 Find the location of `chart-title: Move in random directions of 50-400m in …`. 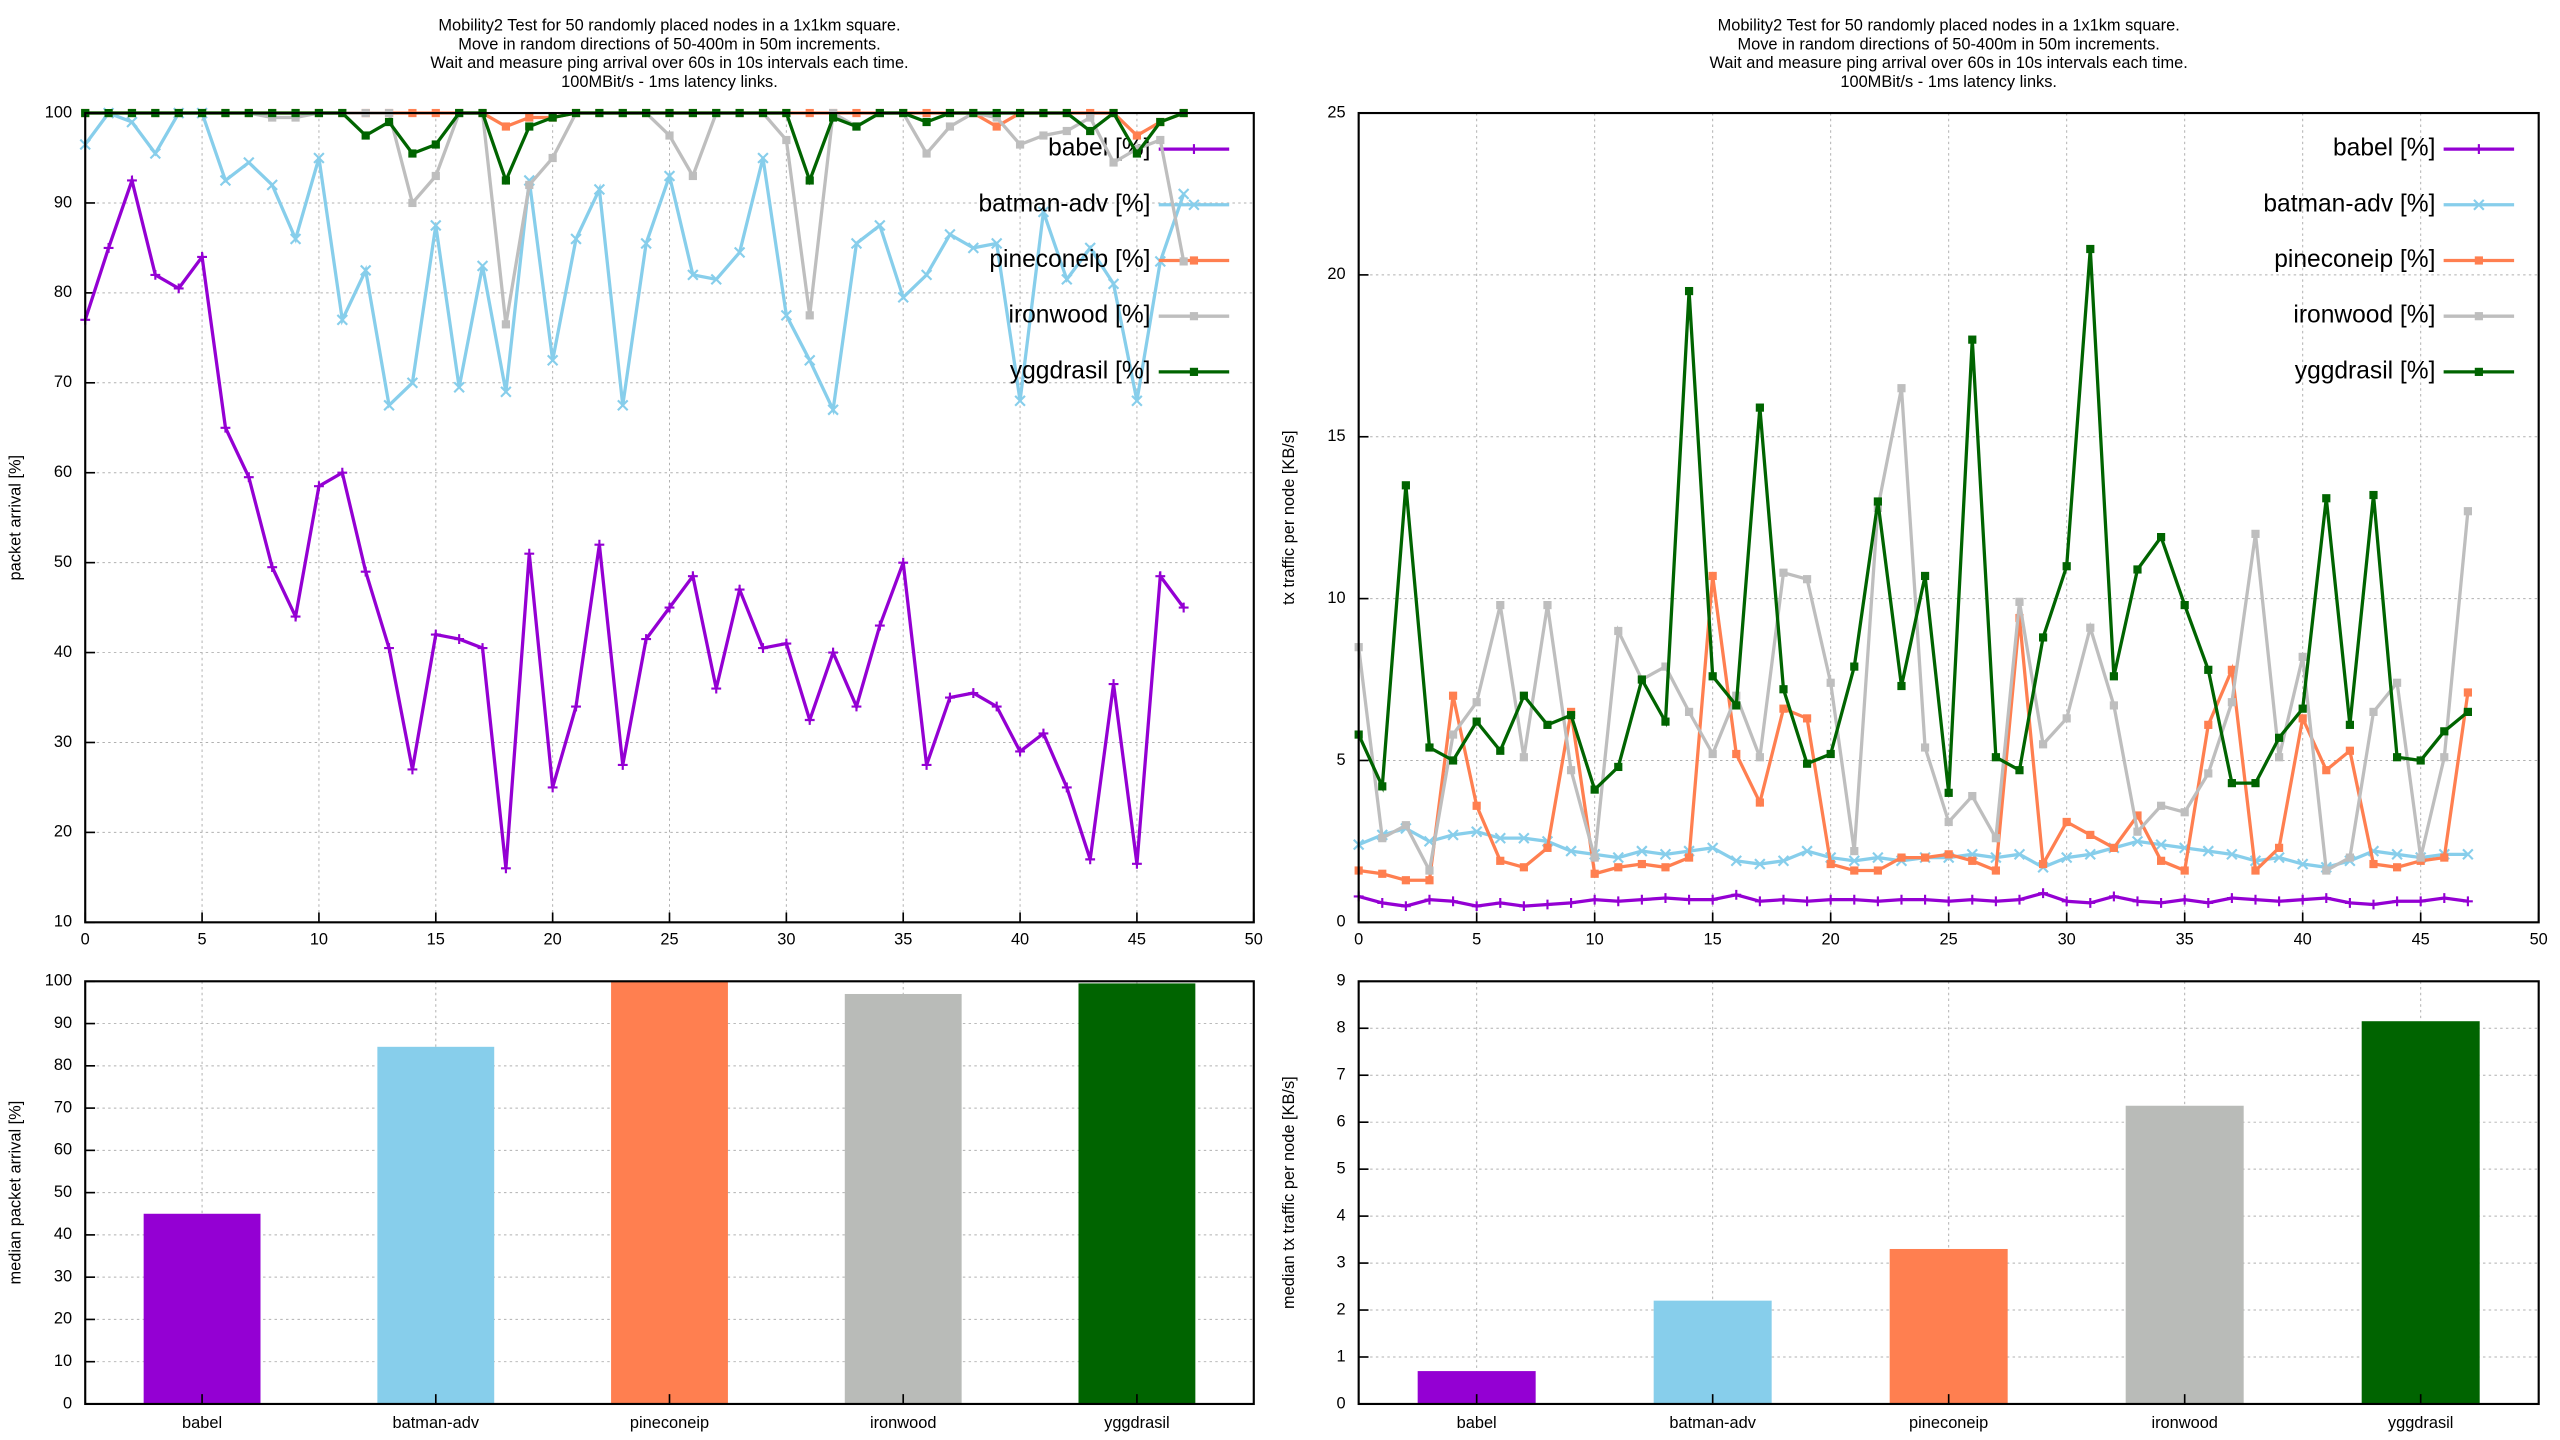

chart-title: Move in random directions of 50-400m in … is located at coordinates (669, 44).